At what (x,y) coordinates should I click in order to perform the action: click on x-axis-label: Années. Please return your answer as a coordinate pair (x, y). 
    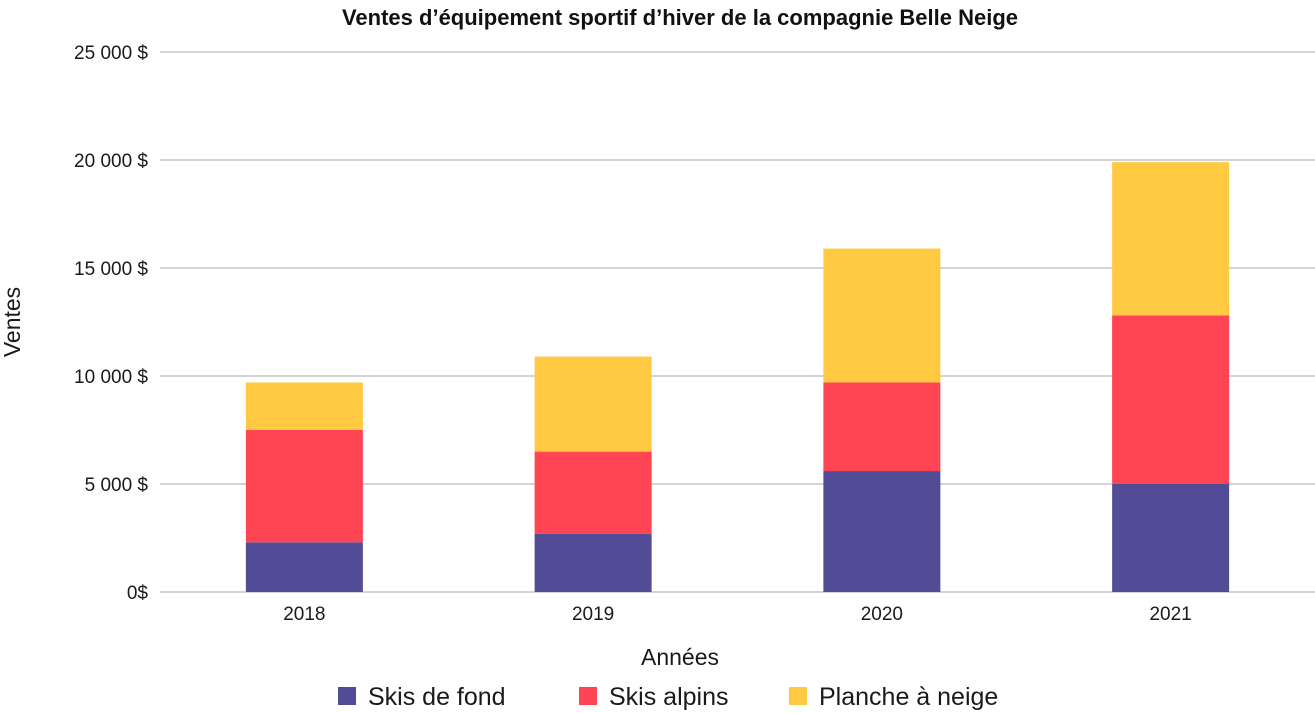
    Looking at the image, I should click on (680, 657).